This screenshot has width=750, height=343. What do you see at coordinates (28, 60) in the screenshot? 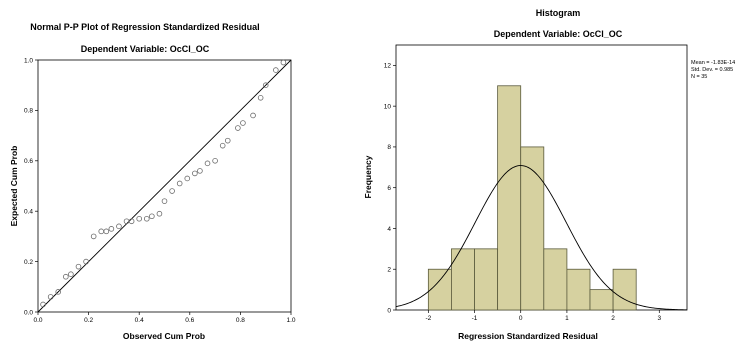
I see `pp-y-tick-label: 1.0` at bounding box center [28, 60].